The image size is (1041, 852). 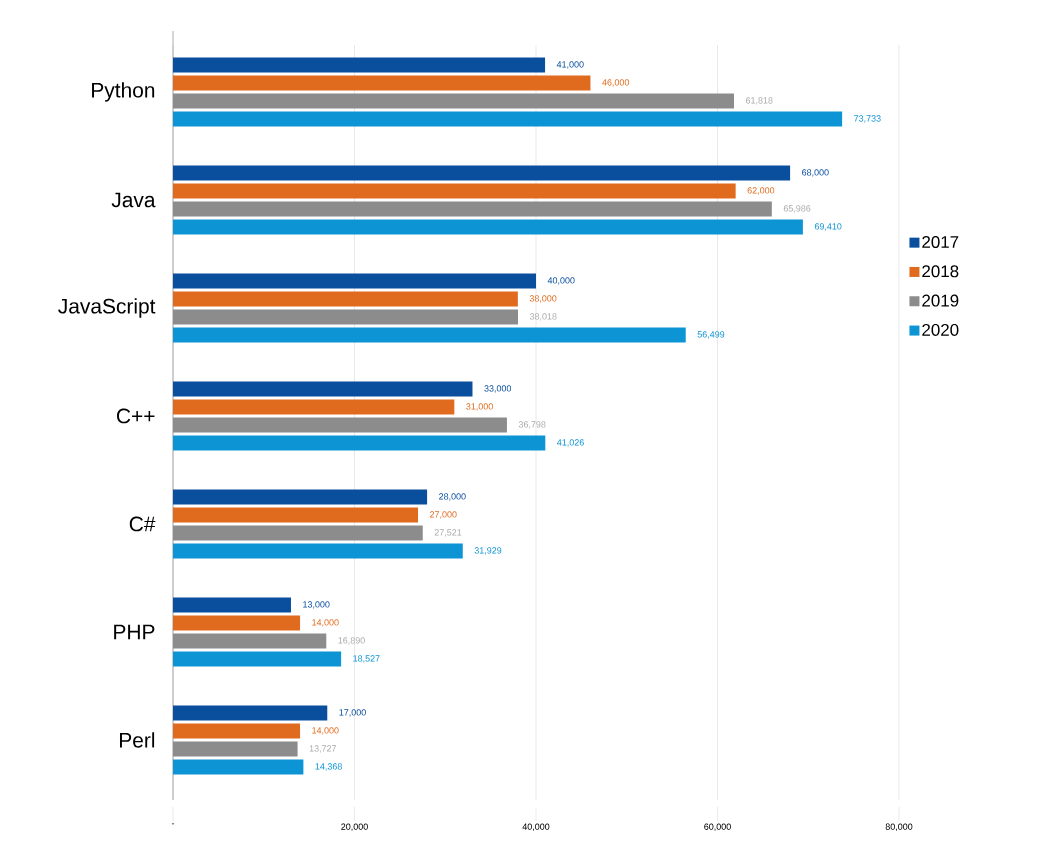 What do you see at coordinates (536, 827) in the screenshot?
I see `x-tick-label: 40,000` at bounding box center [536, 827].